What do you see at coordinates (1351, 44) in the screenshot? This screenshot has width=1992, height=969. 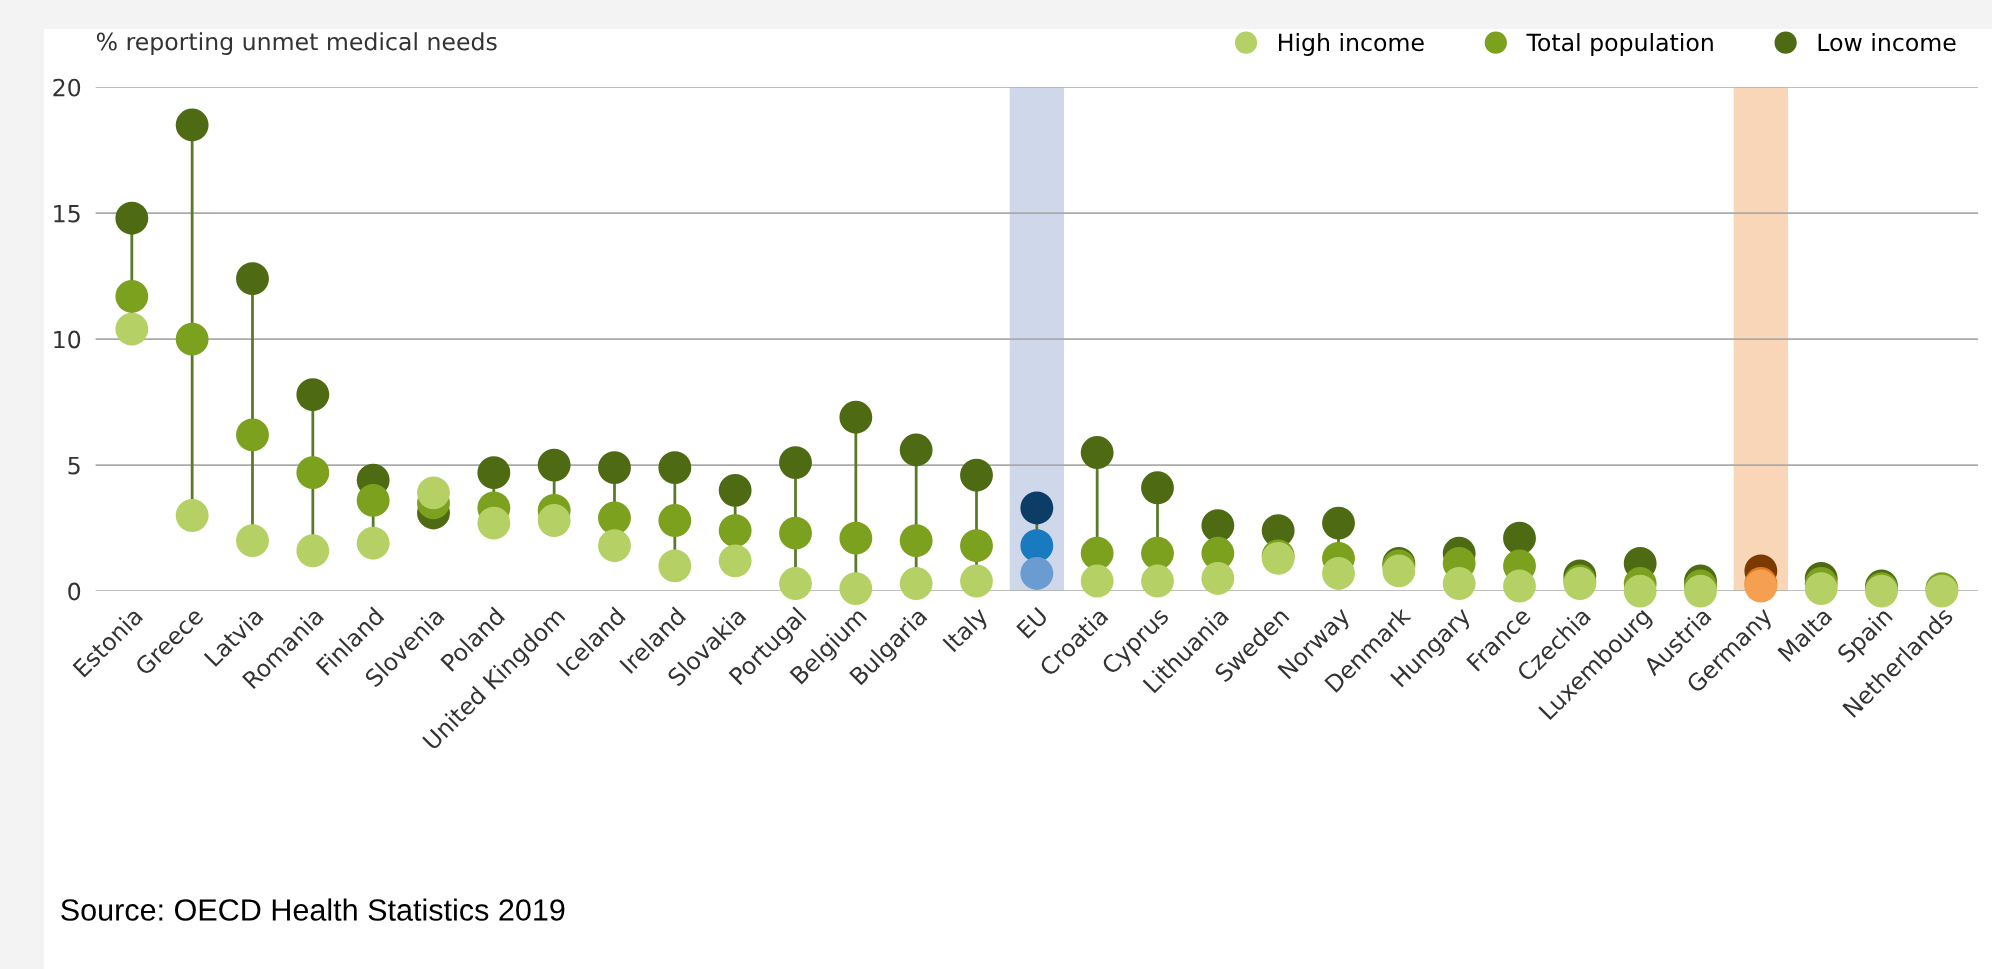 I see `legend-label: High income` at bounding box center [1351, 44].